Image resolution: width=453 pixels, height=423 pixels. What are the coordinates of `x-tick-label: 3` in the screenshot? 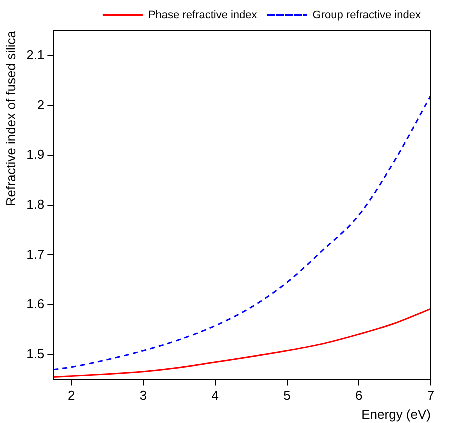 It's located at (144, 396).